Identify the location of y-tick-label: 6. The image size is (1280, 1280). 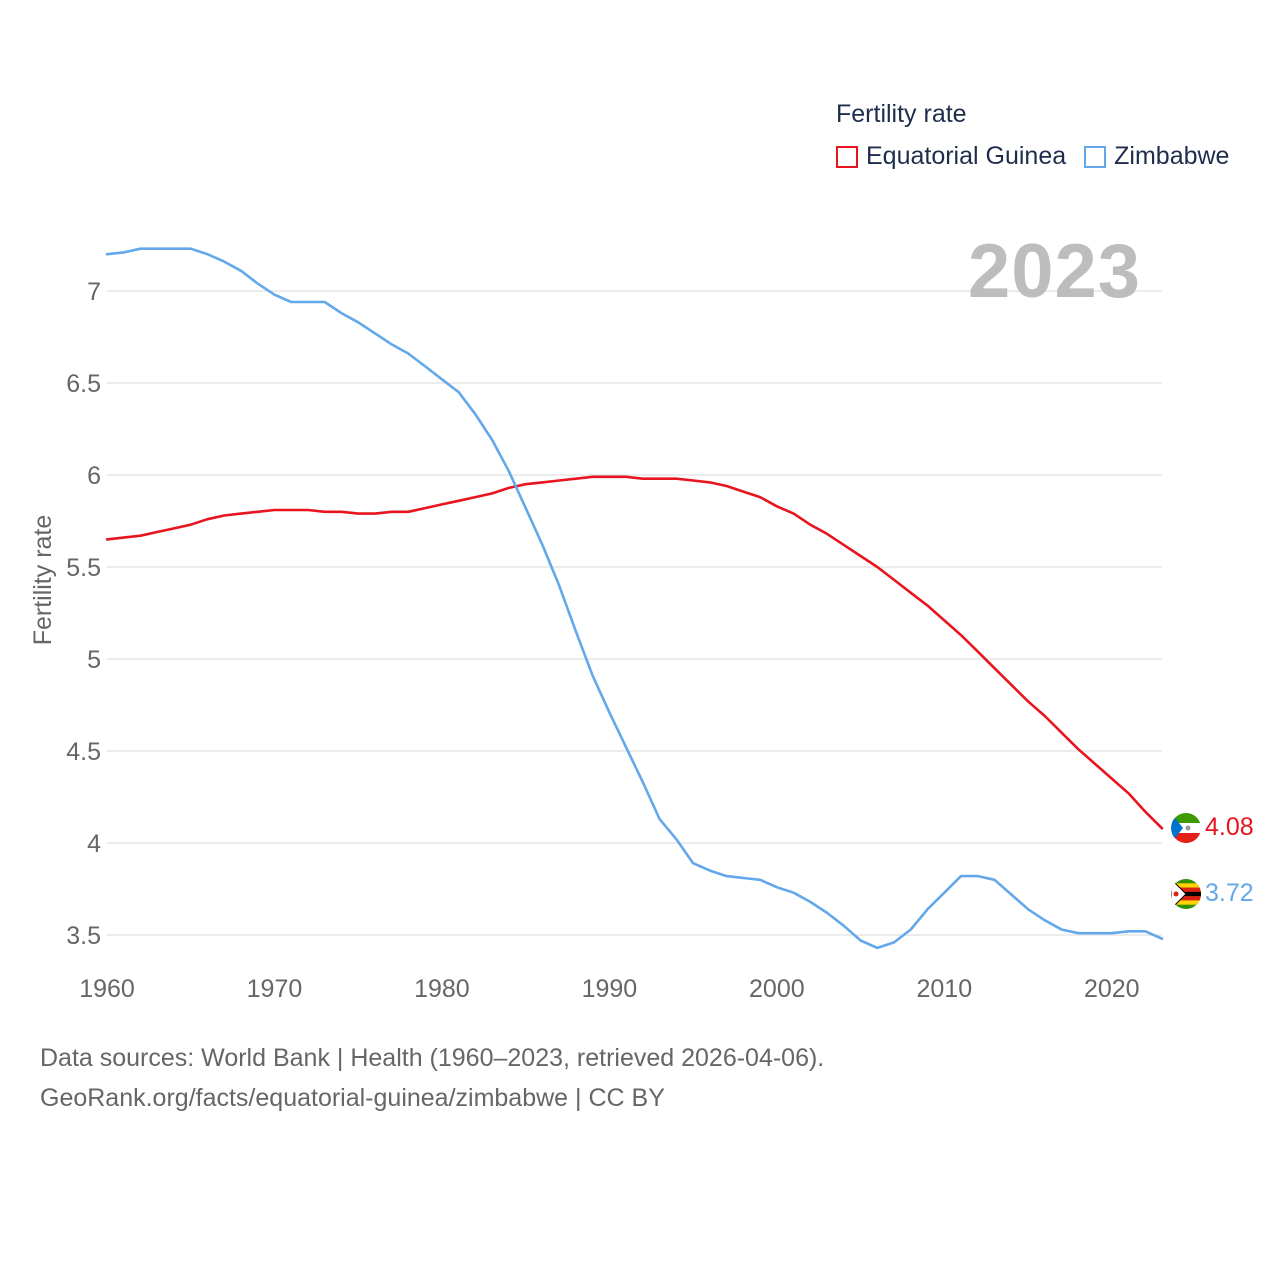
(94, 476).